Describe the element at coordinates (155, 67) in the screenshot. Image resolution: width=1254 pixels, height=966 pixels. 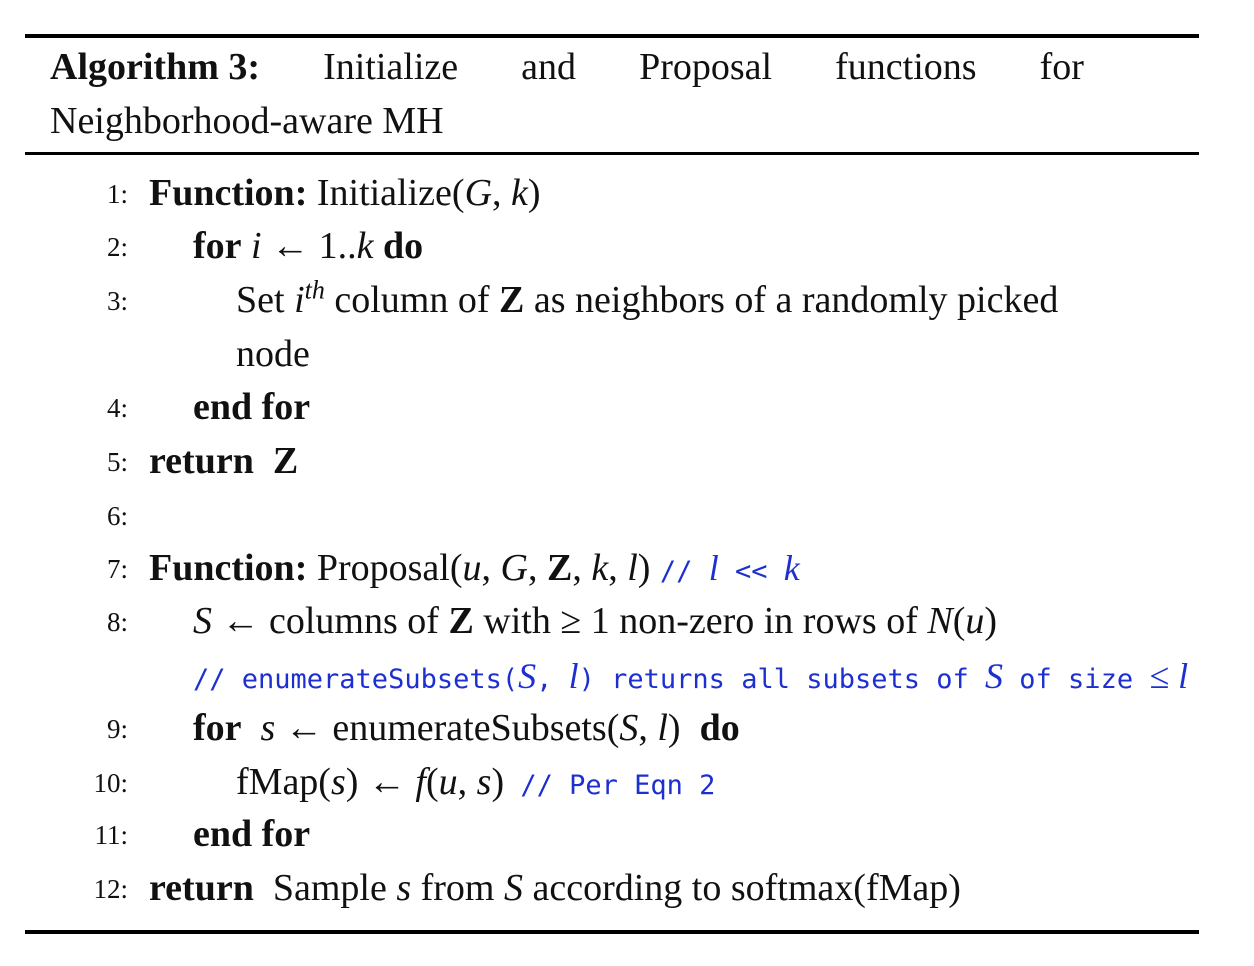
I see `algorithm-label: Algorithm 3:` at that location.